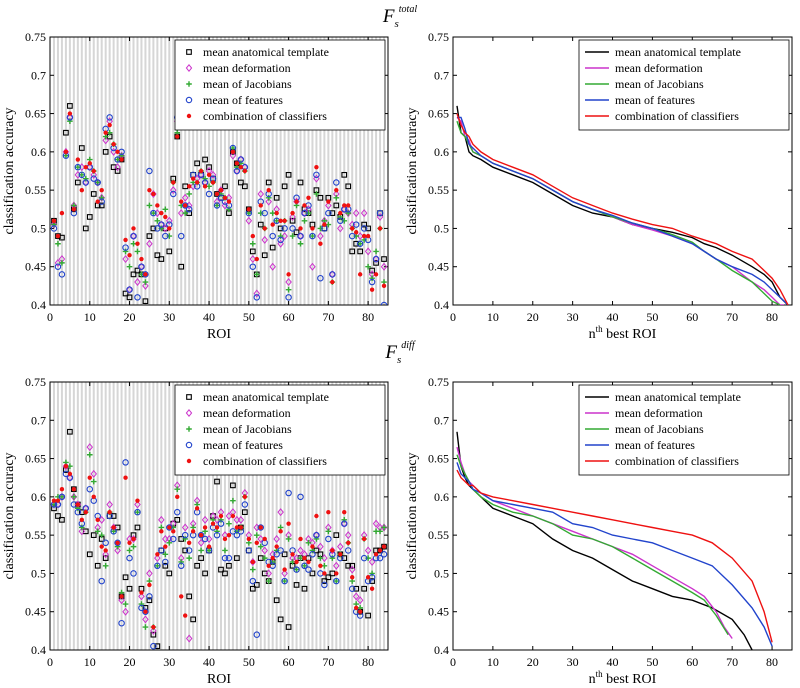 This screenshot has height=688, width=800. I want to click on legend-label: mean anatomical template, so click(678, 52).